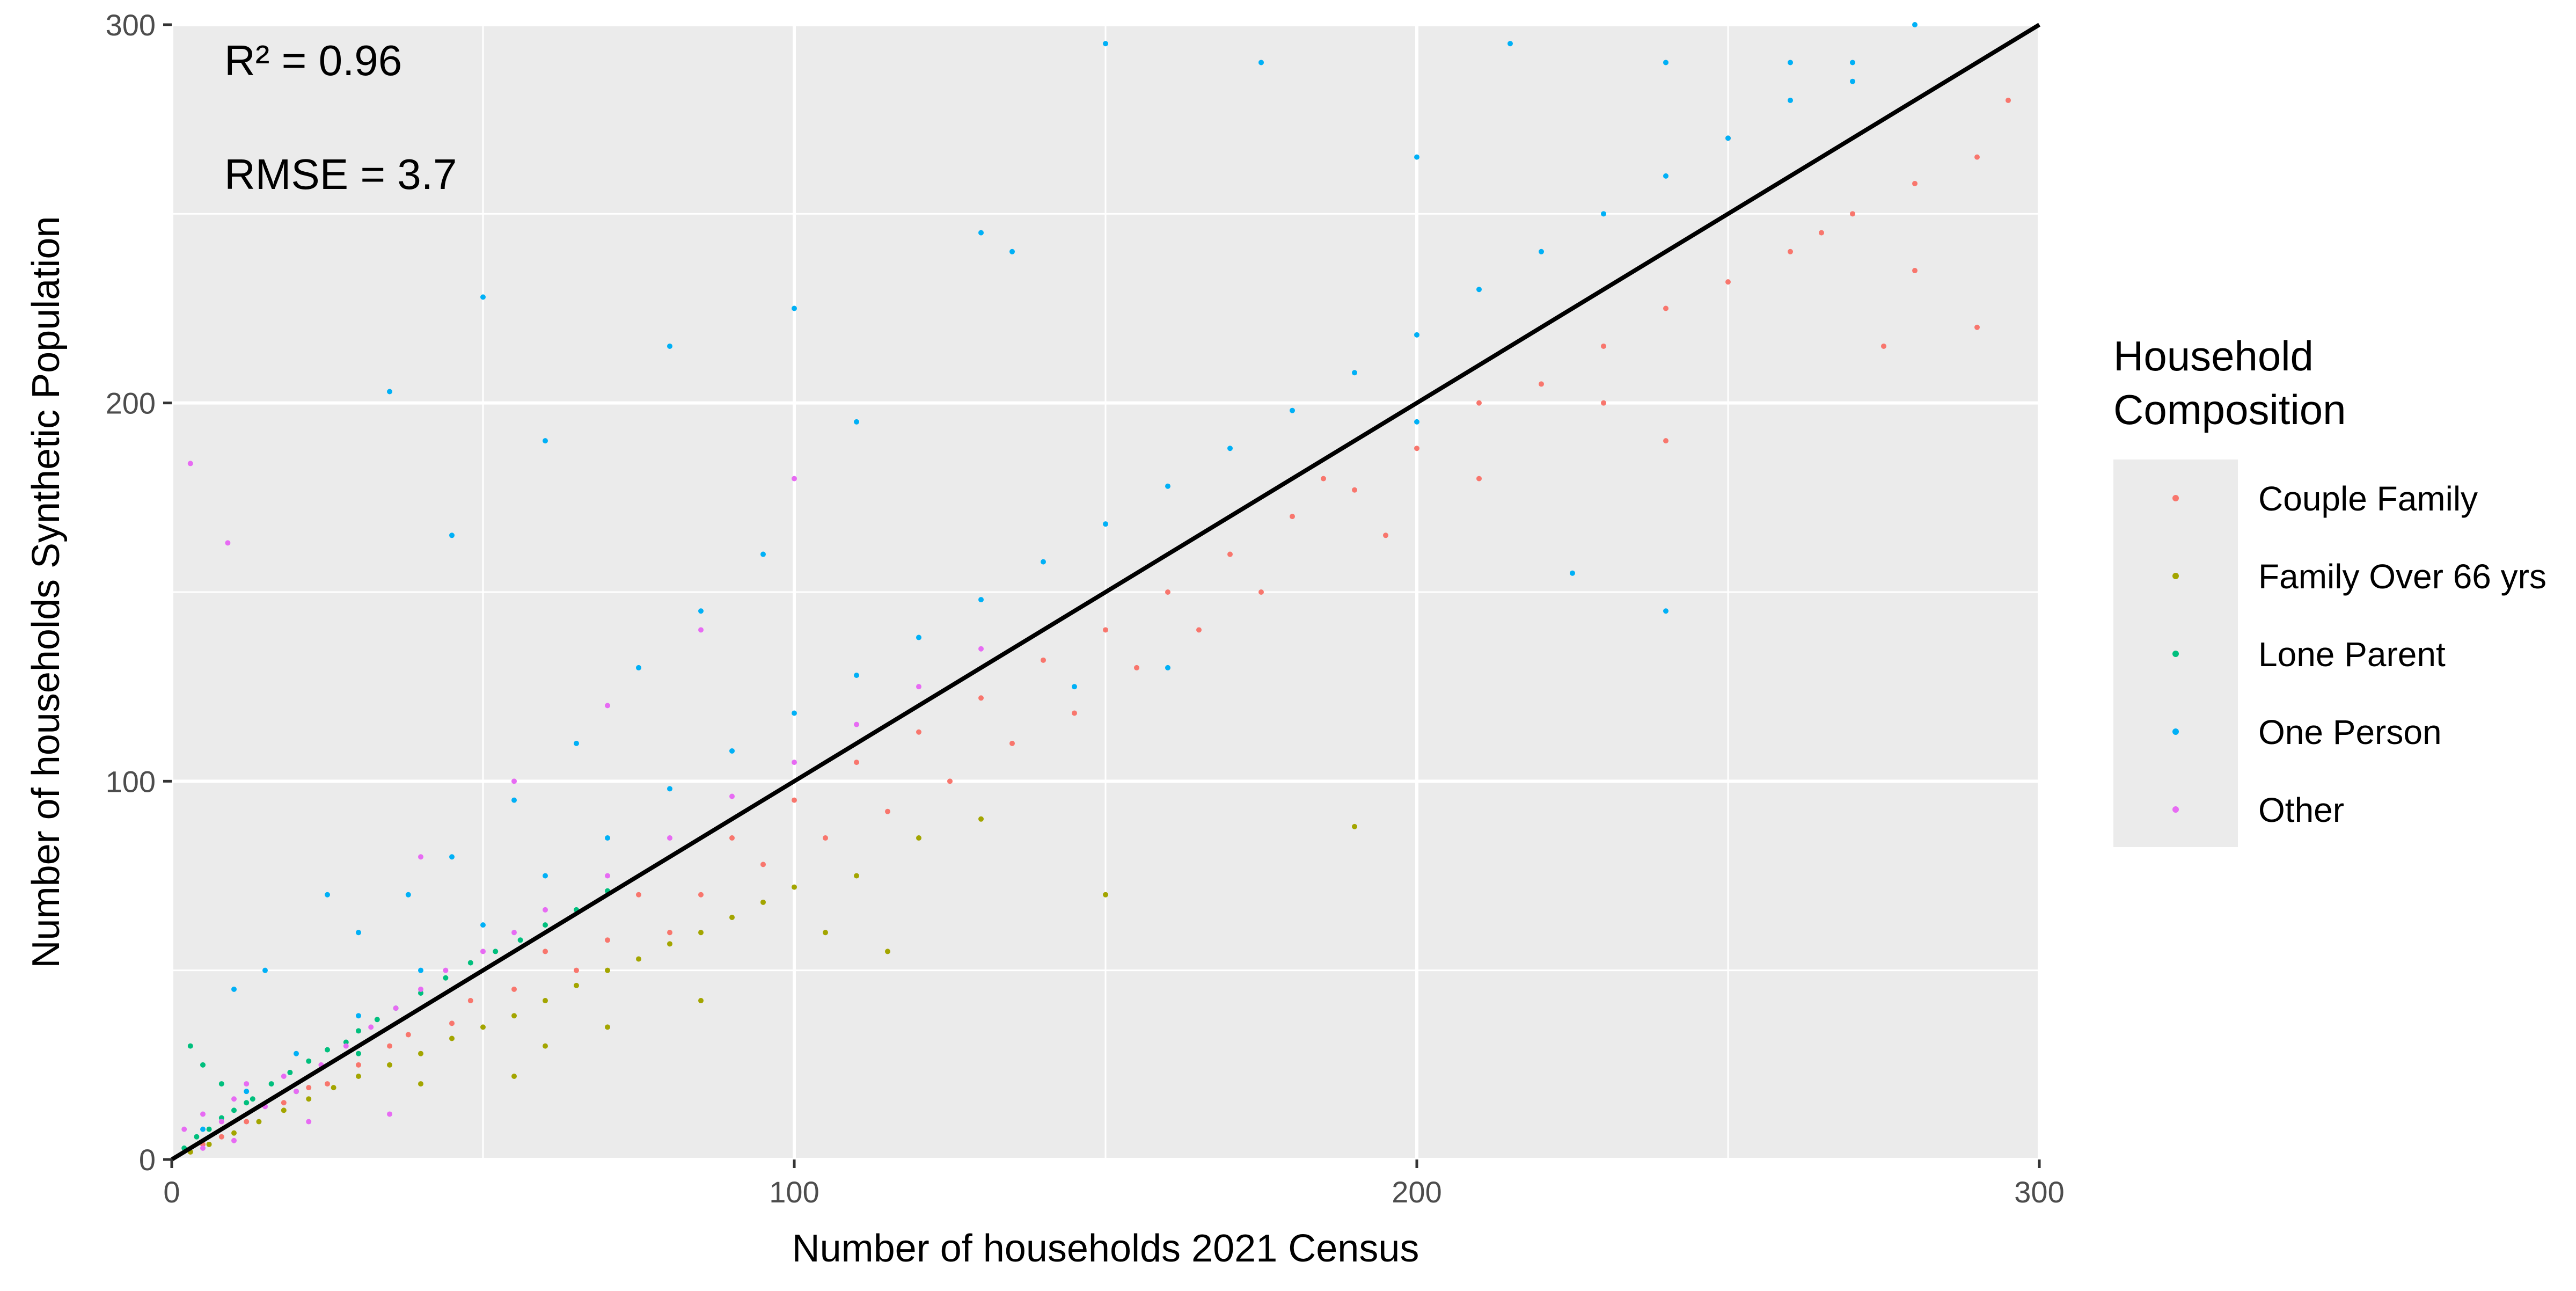 Image resolution: width=2576 pixels, height=1291 pixels. Describe the element at coordinates (131, 25) in the screenshot. I see `y-tick-label: 300` at that location.